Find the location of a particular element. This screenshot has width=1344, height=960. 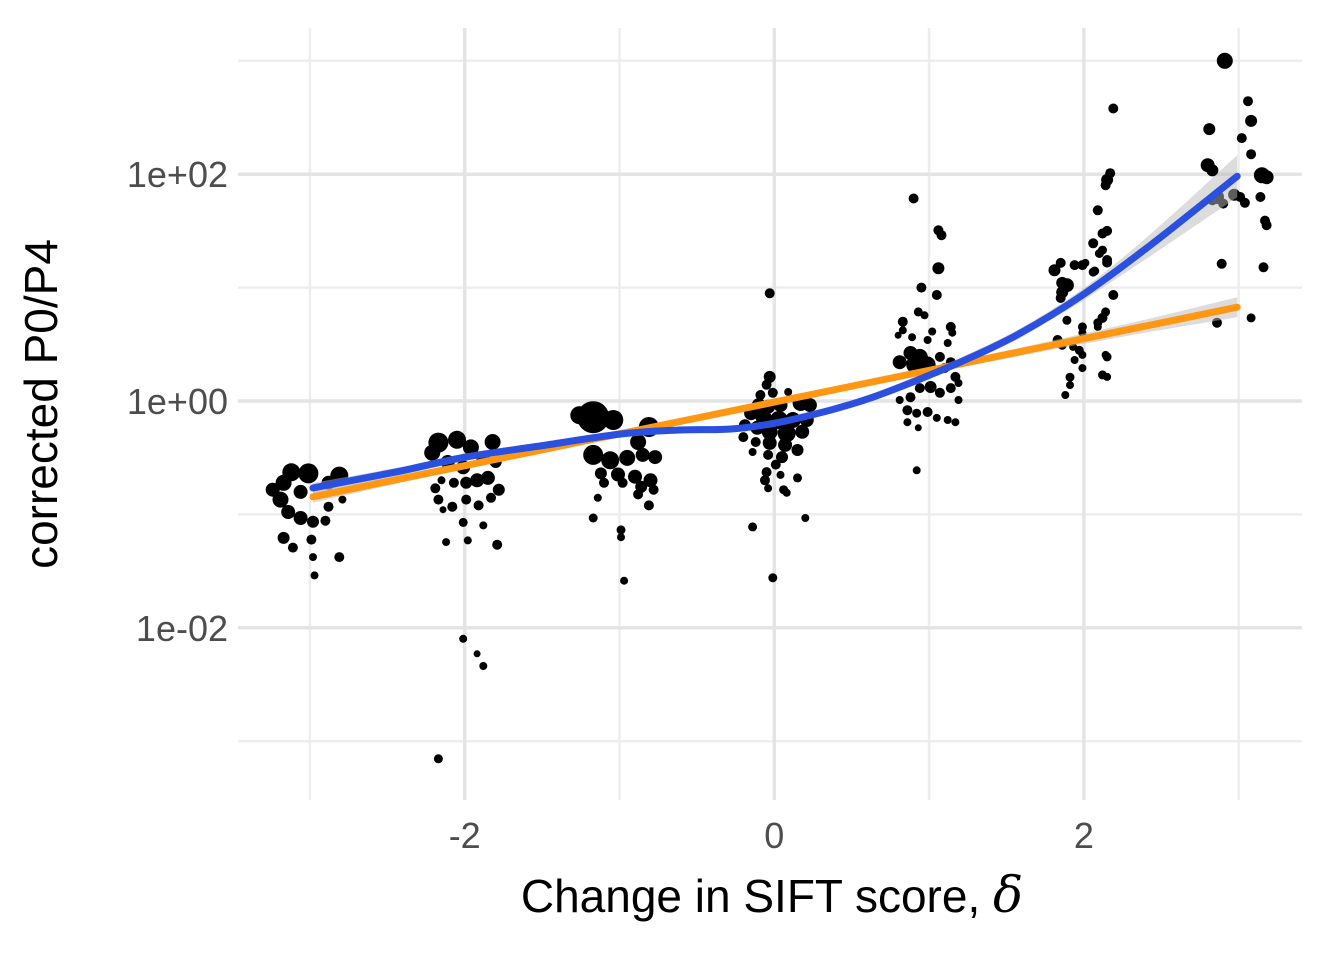

x-axis-title-delta-symbol: δ is located at coordinates (1008, 895).